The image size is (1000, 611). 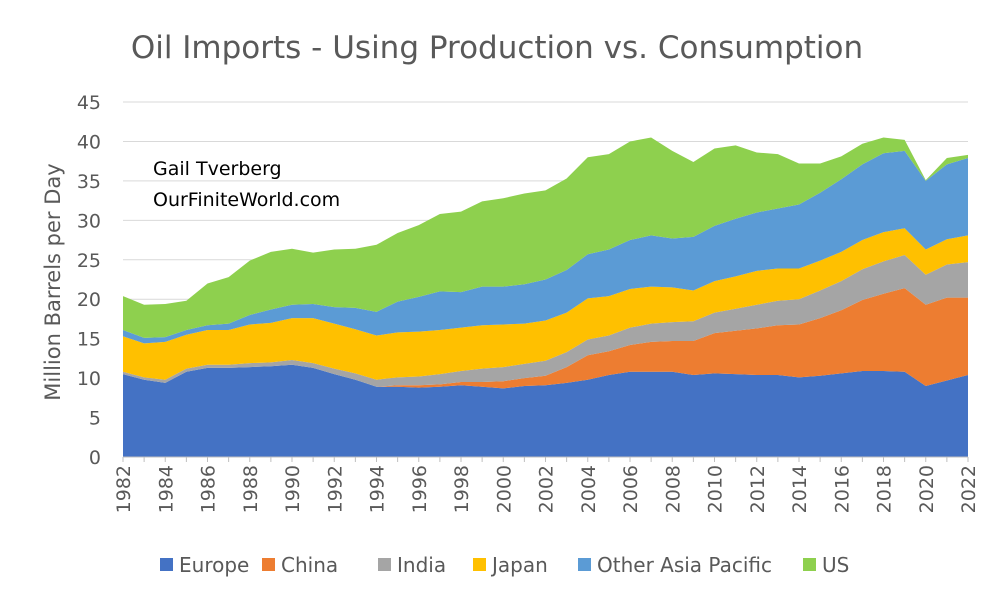 I want to click on area-china, so click(x=545, y=338).